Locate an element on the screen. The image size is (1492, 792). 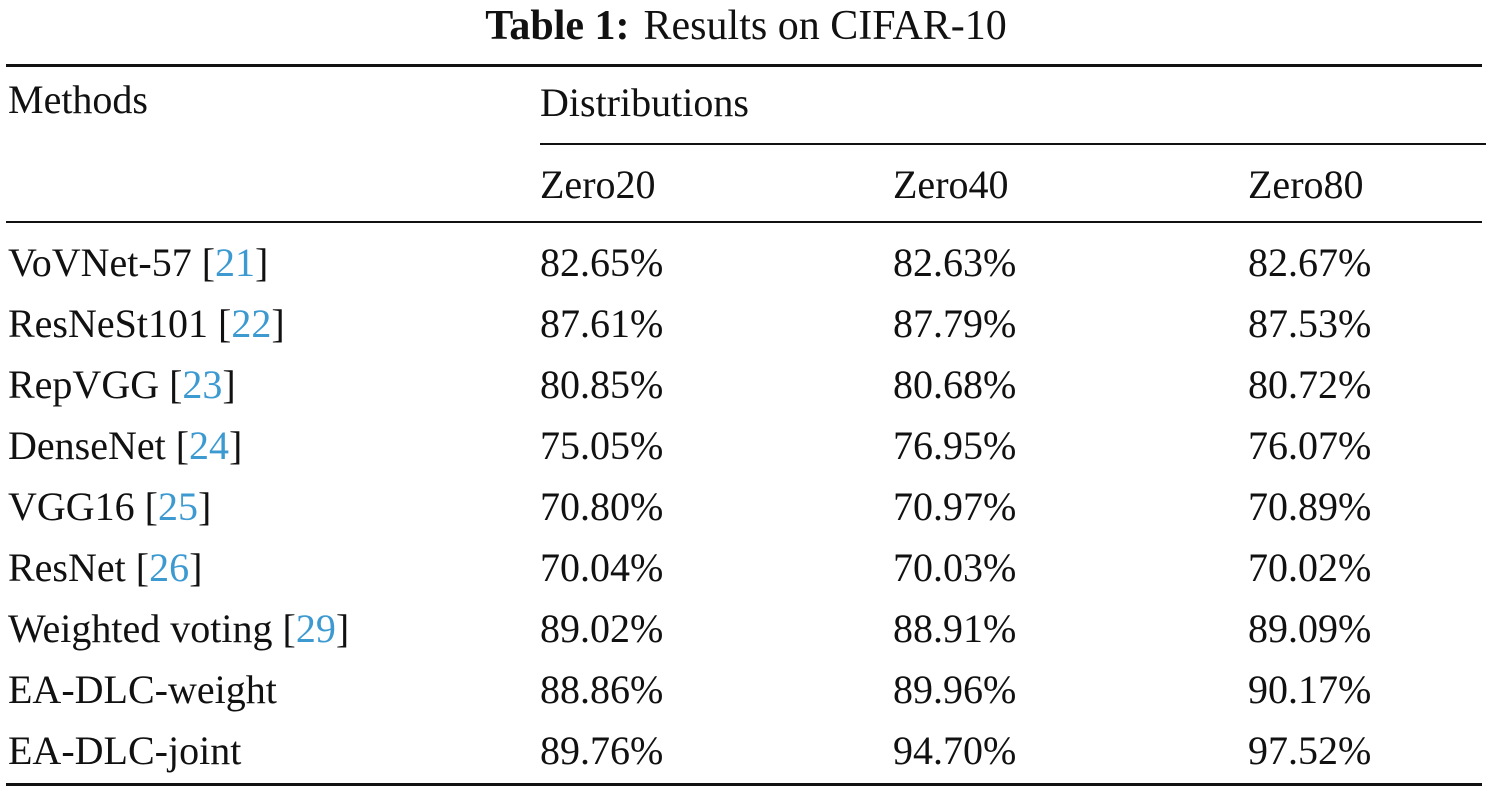
header-methods: Methods is located at coordinates (78, 99).